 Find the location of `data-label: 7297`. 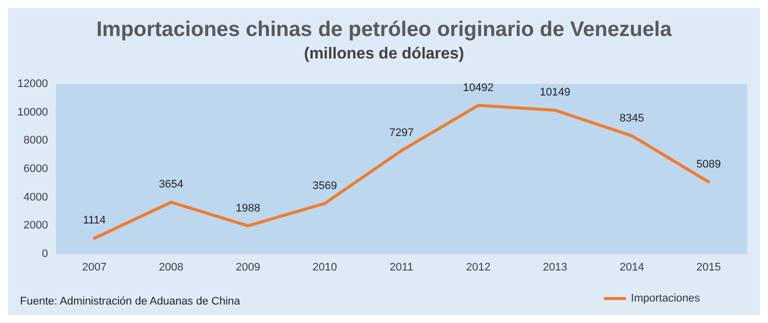

data-label: 7297 is located at coordinates (401, 133).